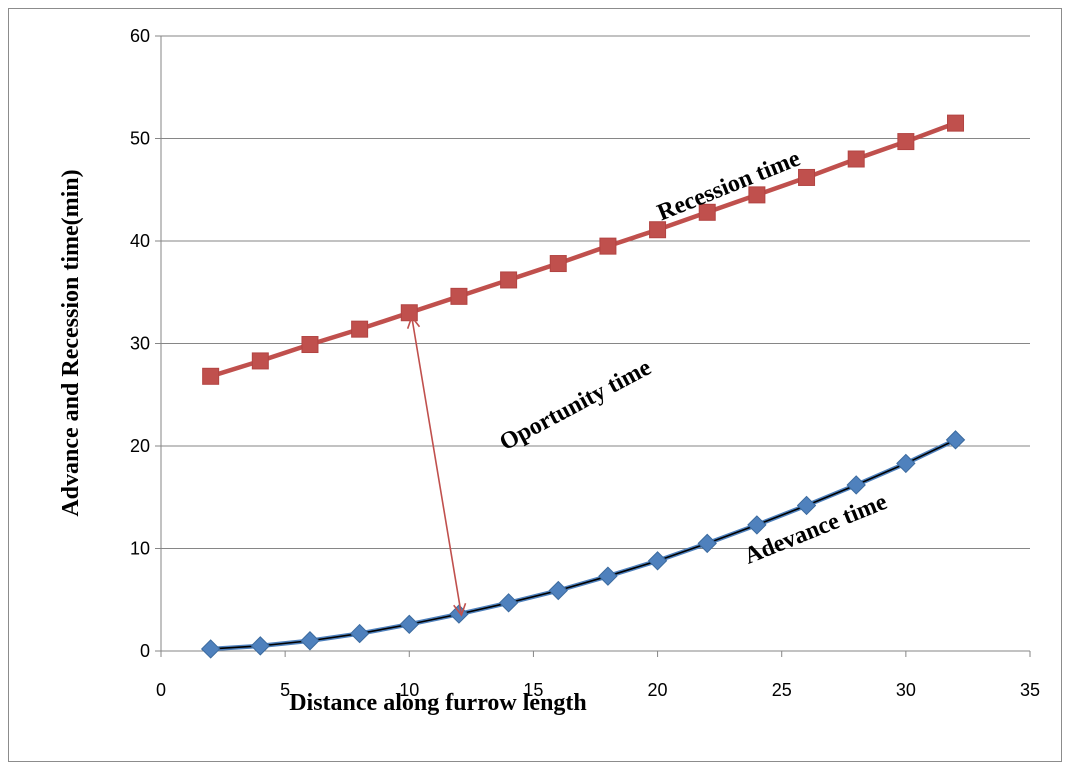 The width and height of the screenshot is (1070, 769). I want to click on opportunity-arrow, so click(436, 466).